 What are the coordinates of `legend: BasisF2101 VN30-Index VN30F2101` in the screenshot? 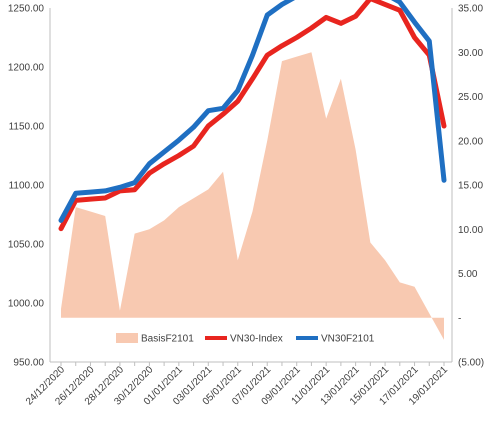 It's located at (245, 339).